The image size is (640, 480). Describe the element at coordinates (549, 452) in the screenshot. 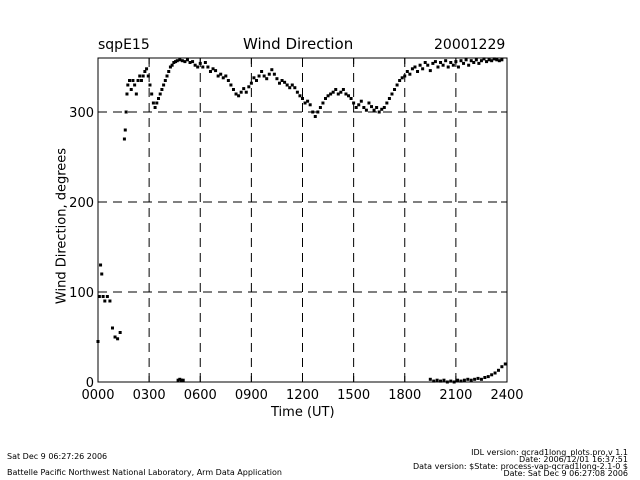

I see `footer-idl-version: IDL version: qcrad1long_plots.pro,v 1.1` at that location.